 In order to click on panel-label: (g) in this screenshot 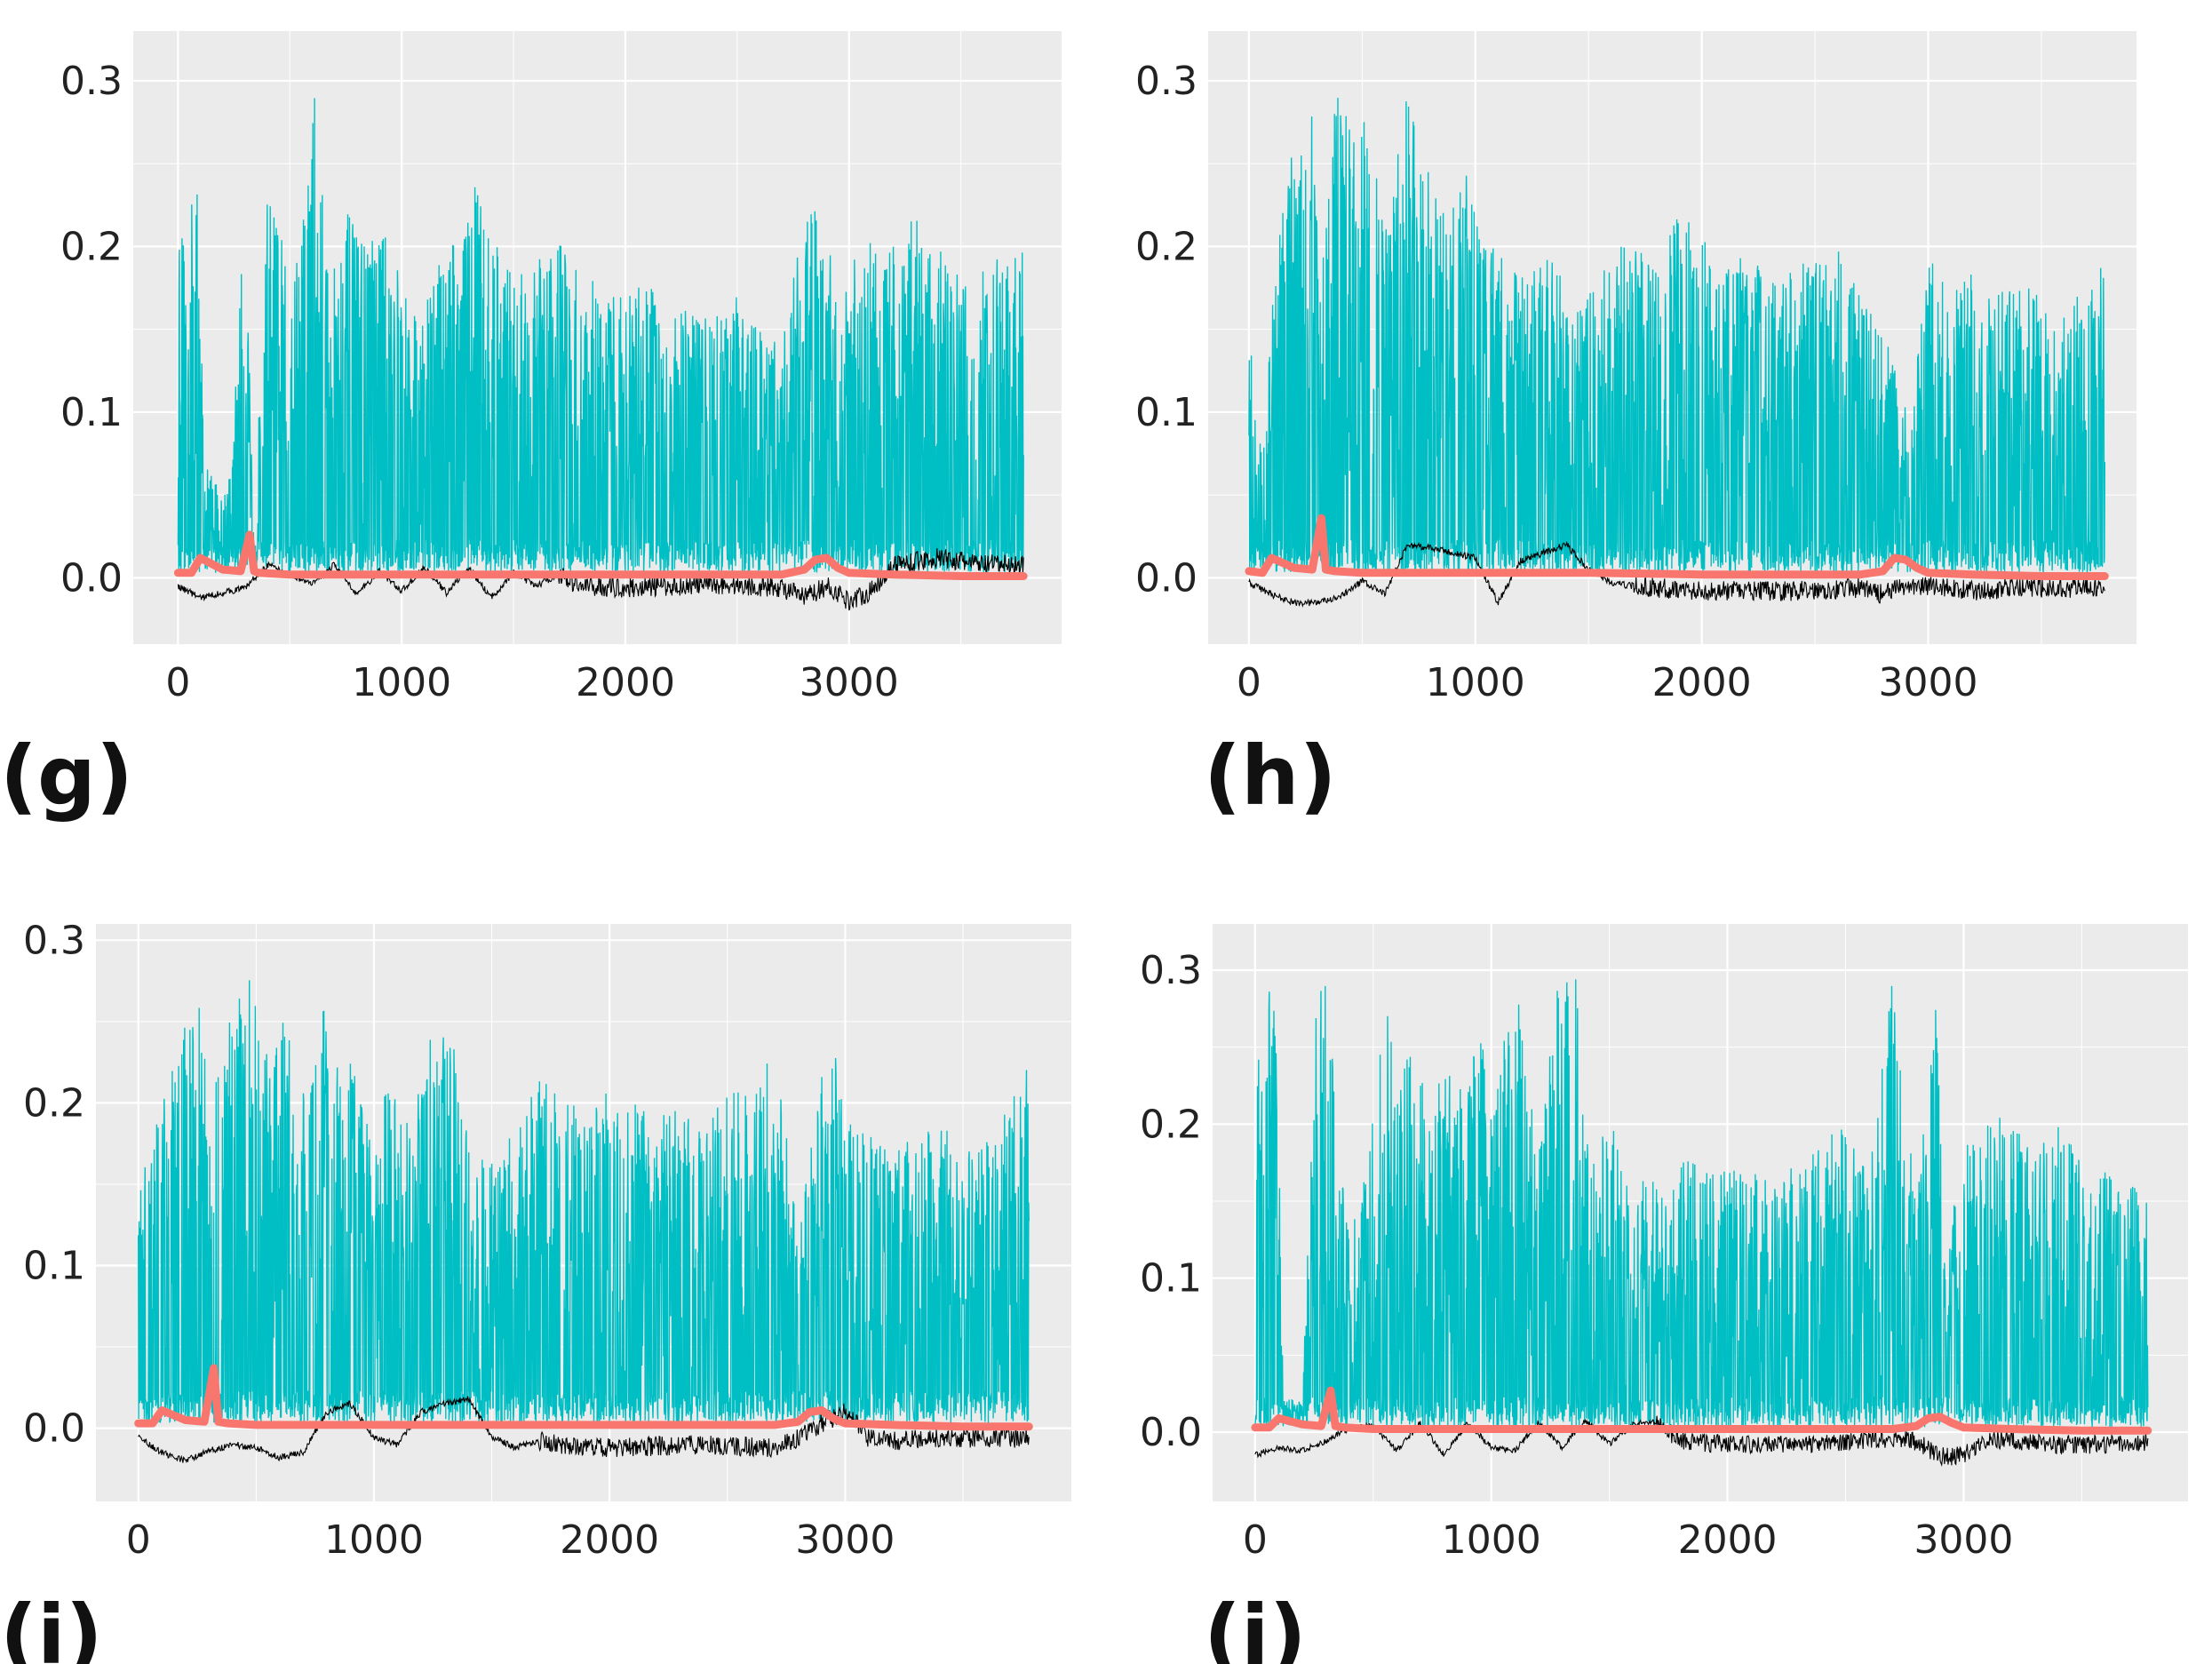, I will do `click(66, 776)`.